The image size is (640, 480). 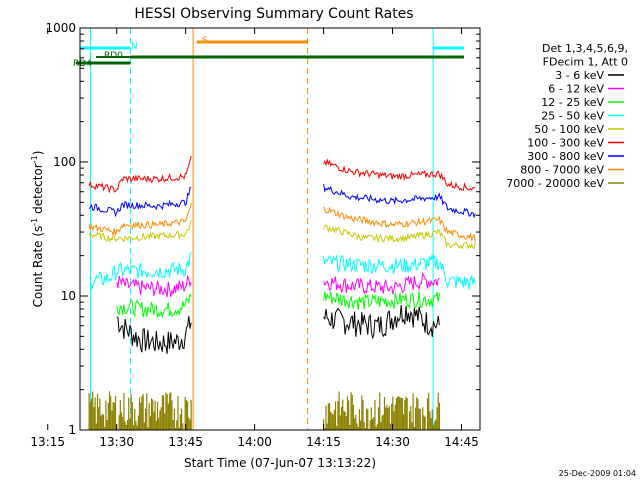 I want to click on y-axis-label-end: ), so click(x=38, y=153).